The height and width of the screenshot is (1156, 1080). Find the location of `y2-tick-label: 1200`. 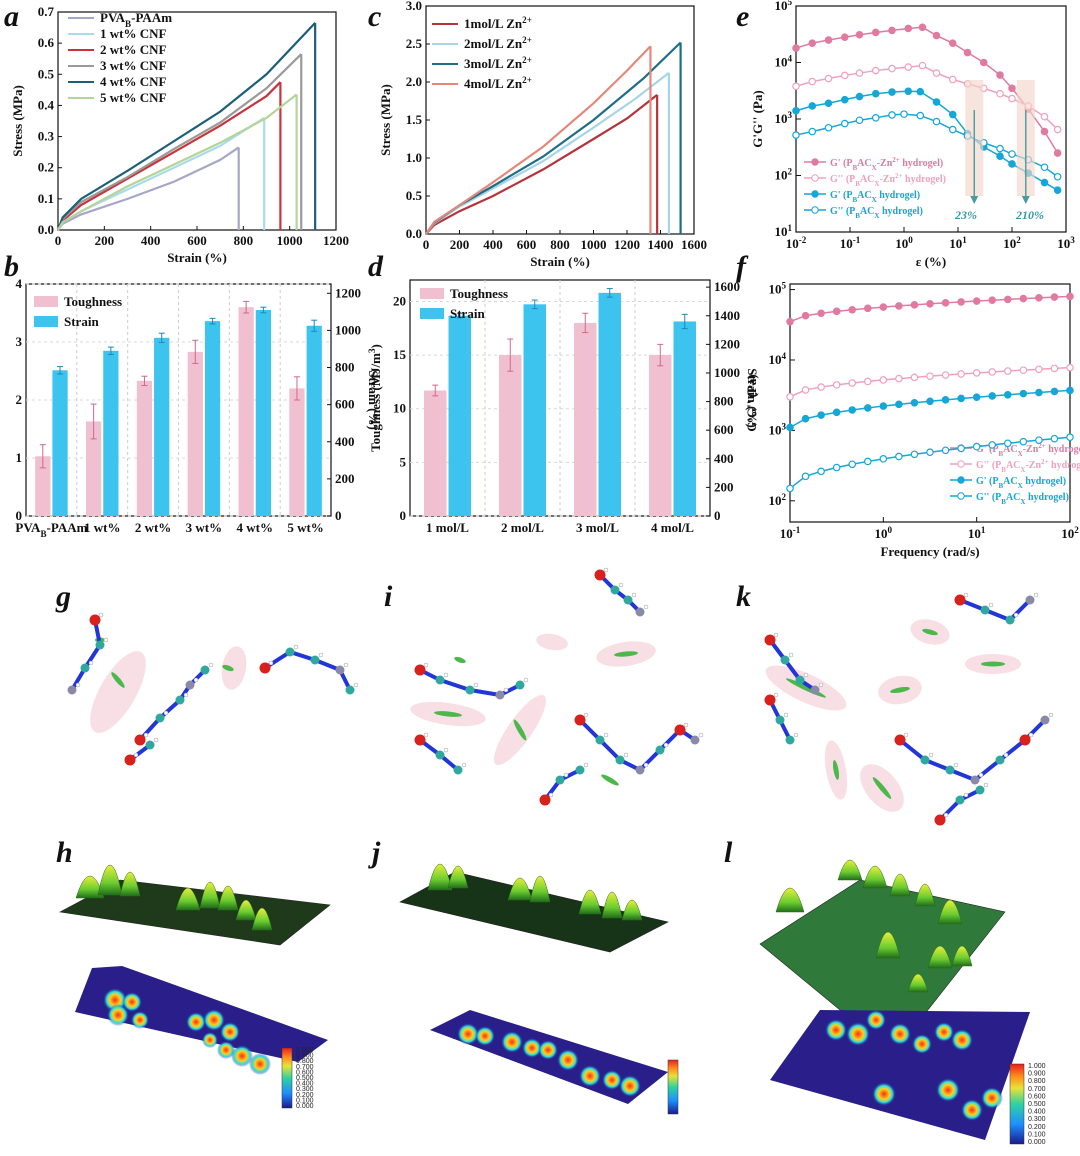

y2-tick-label: 1200 is located at coordinates (727, 343).